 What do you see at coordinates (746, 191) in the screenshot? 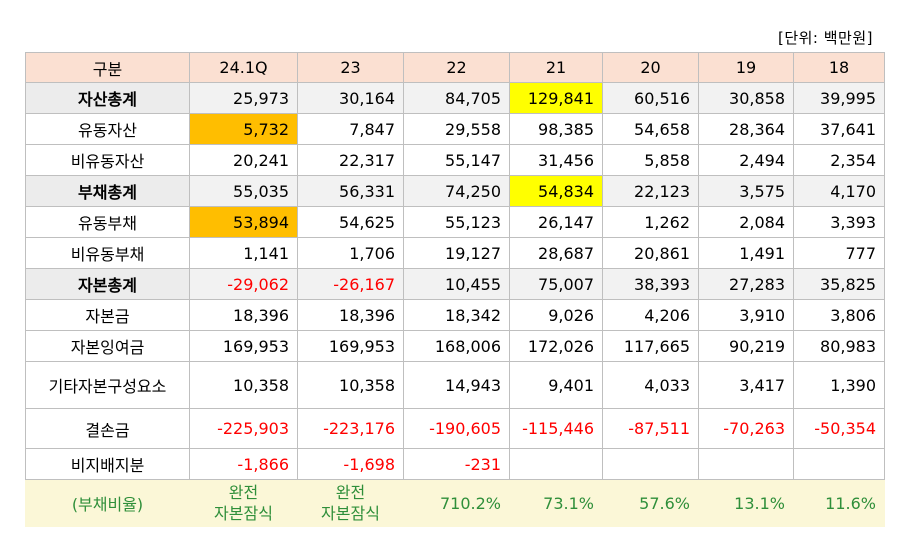
I see `value-cell: 3,575` at bounding box center [746, 191].